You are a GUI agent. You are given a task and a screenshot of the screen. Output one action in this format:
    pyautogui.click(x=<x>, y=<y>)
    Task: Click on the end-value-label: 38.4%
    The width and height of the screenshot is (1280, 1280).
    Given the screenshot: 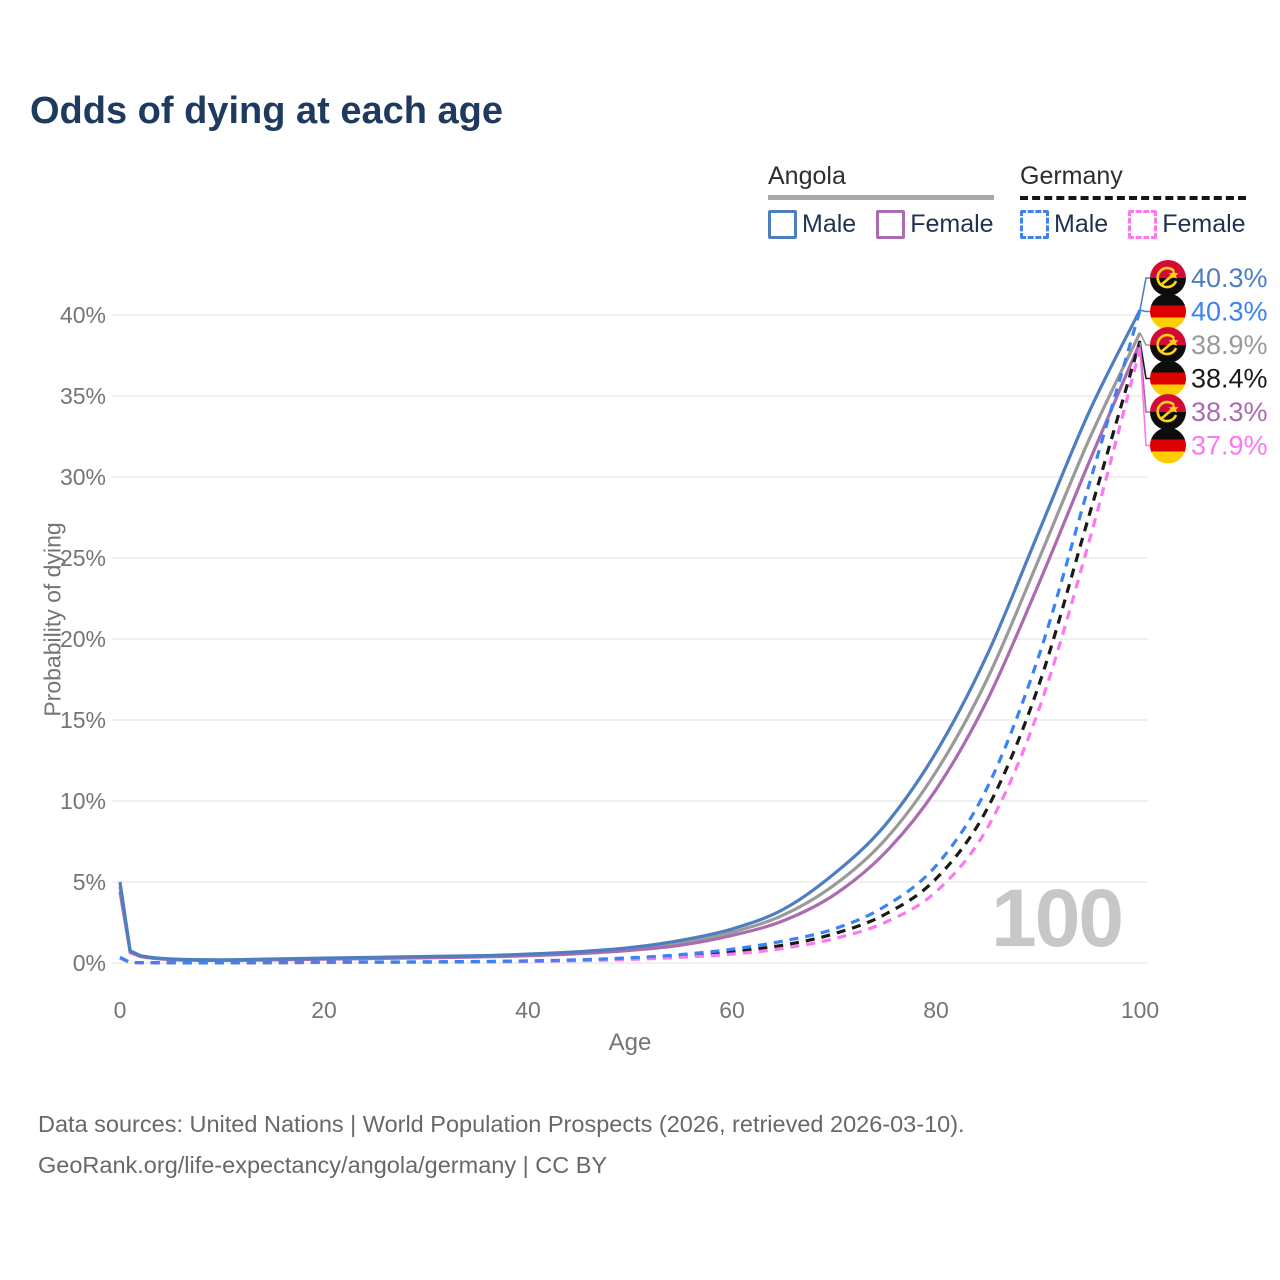 What is the action you would take?
    pyautogui.click(x=1229, y=379)
    